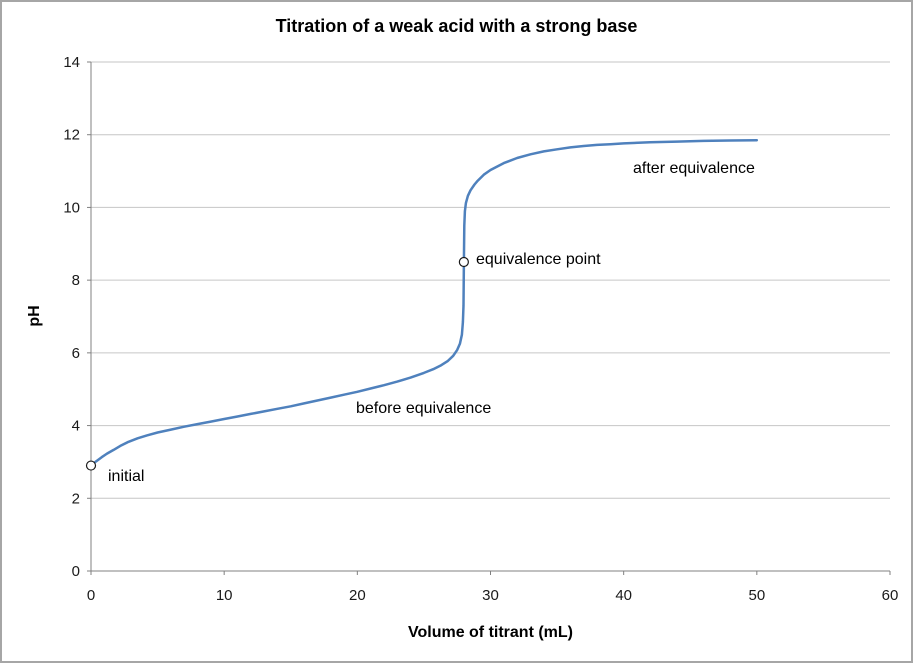 This screenshot has width=913, height=663. What do you see at coordinates (890, 595) in the screenshot?
I see `x-tick-label: 60` at bounding box center [890, 595].